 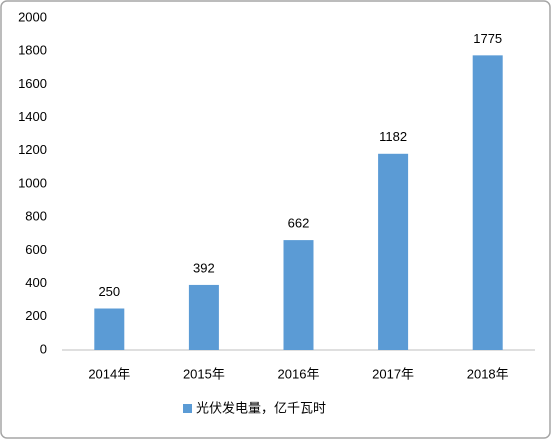 What do you see at coordinates (261, 407) in the screenshot?
I see `legend-label: 光伏发电量，亿千瓦时` at bounding box center [261, 407].